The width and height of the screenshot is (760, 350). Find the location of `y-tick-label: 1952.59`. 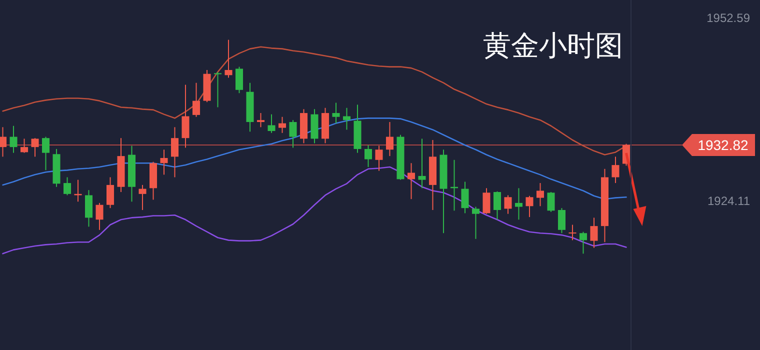

y-tick-label: 1952.59 is located at coordinates (728, 17).